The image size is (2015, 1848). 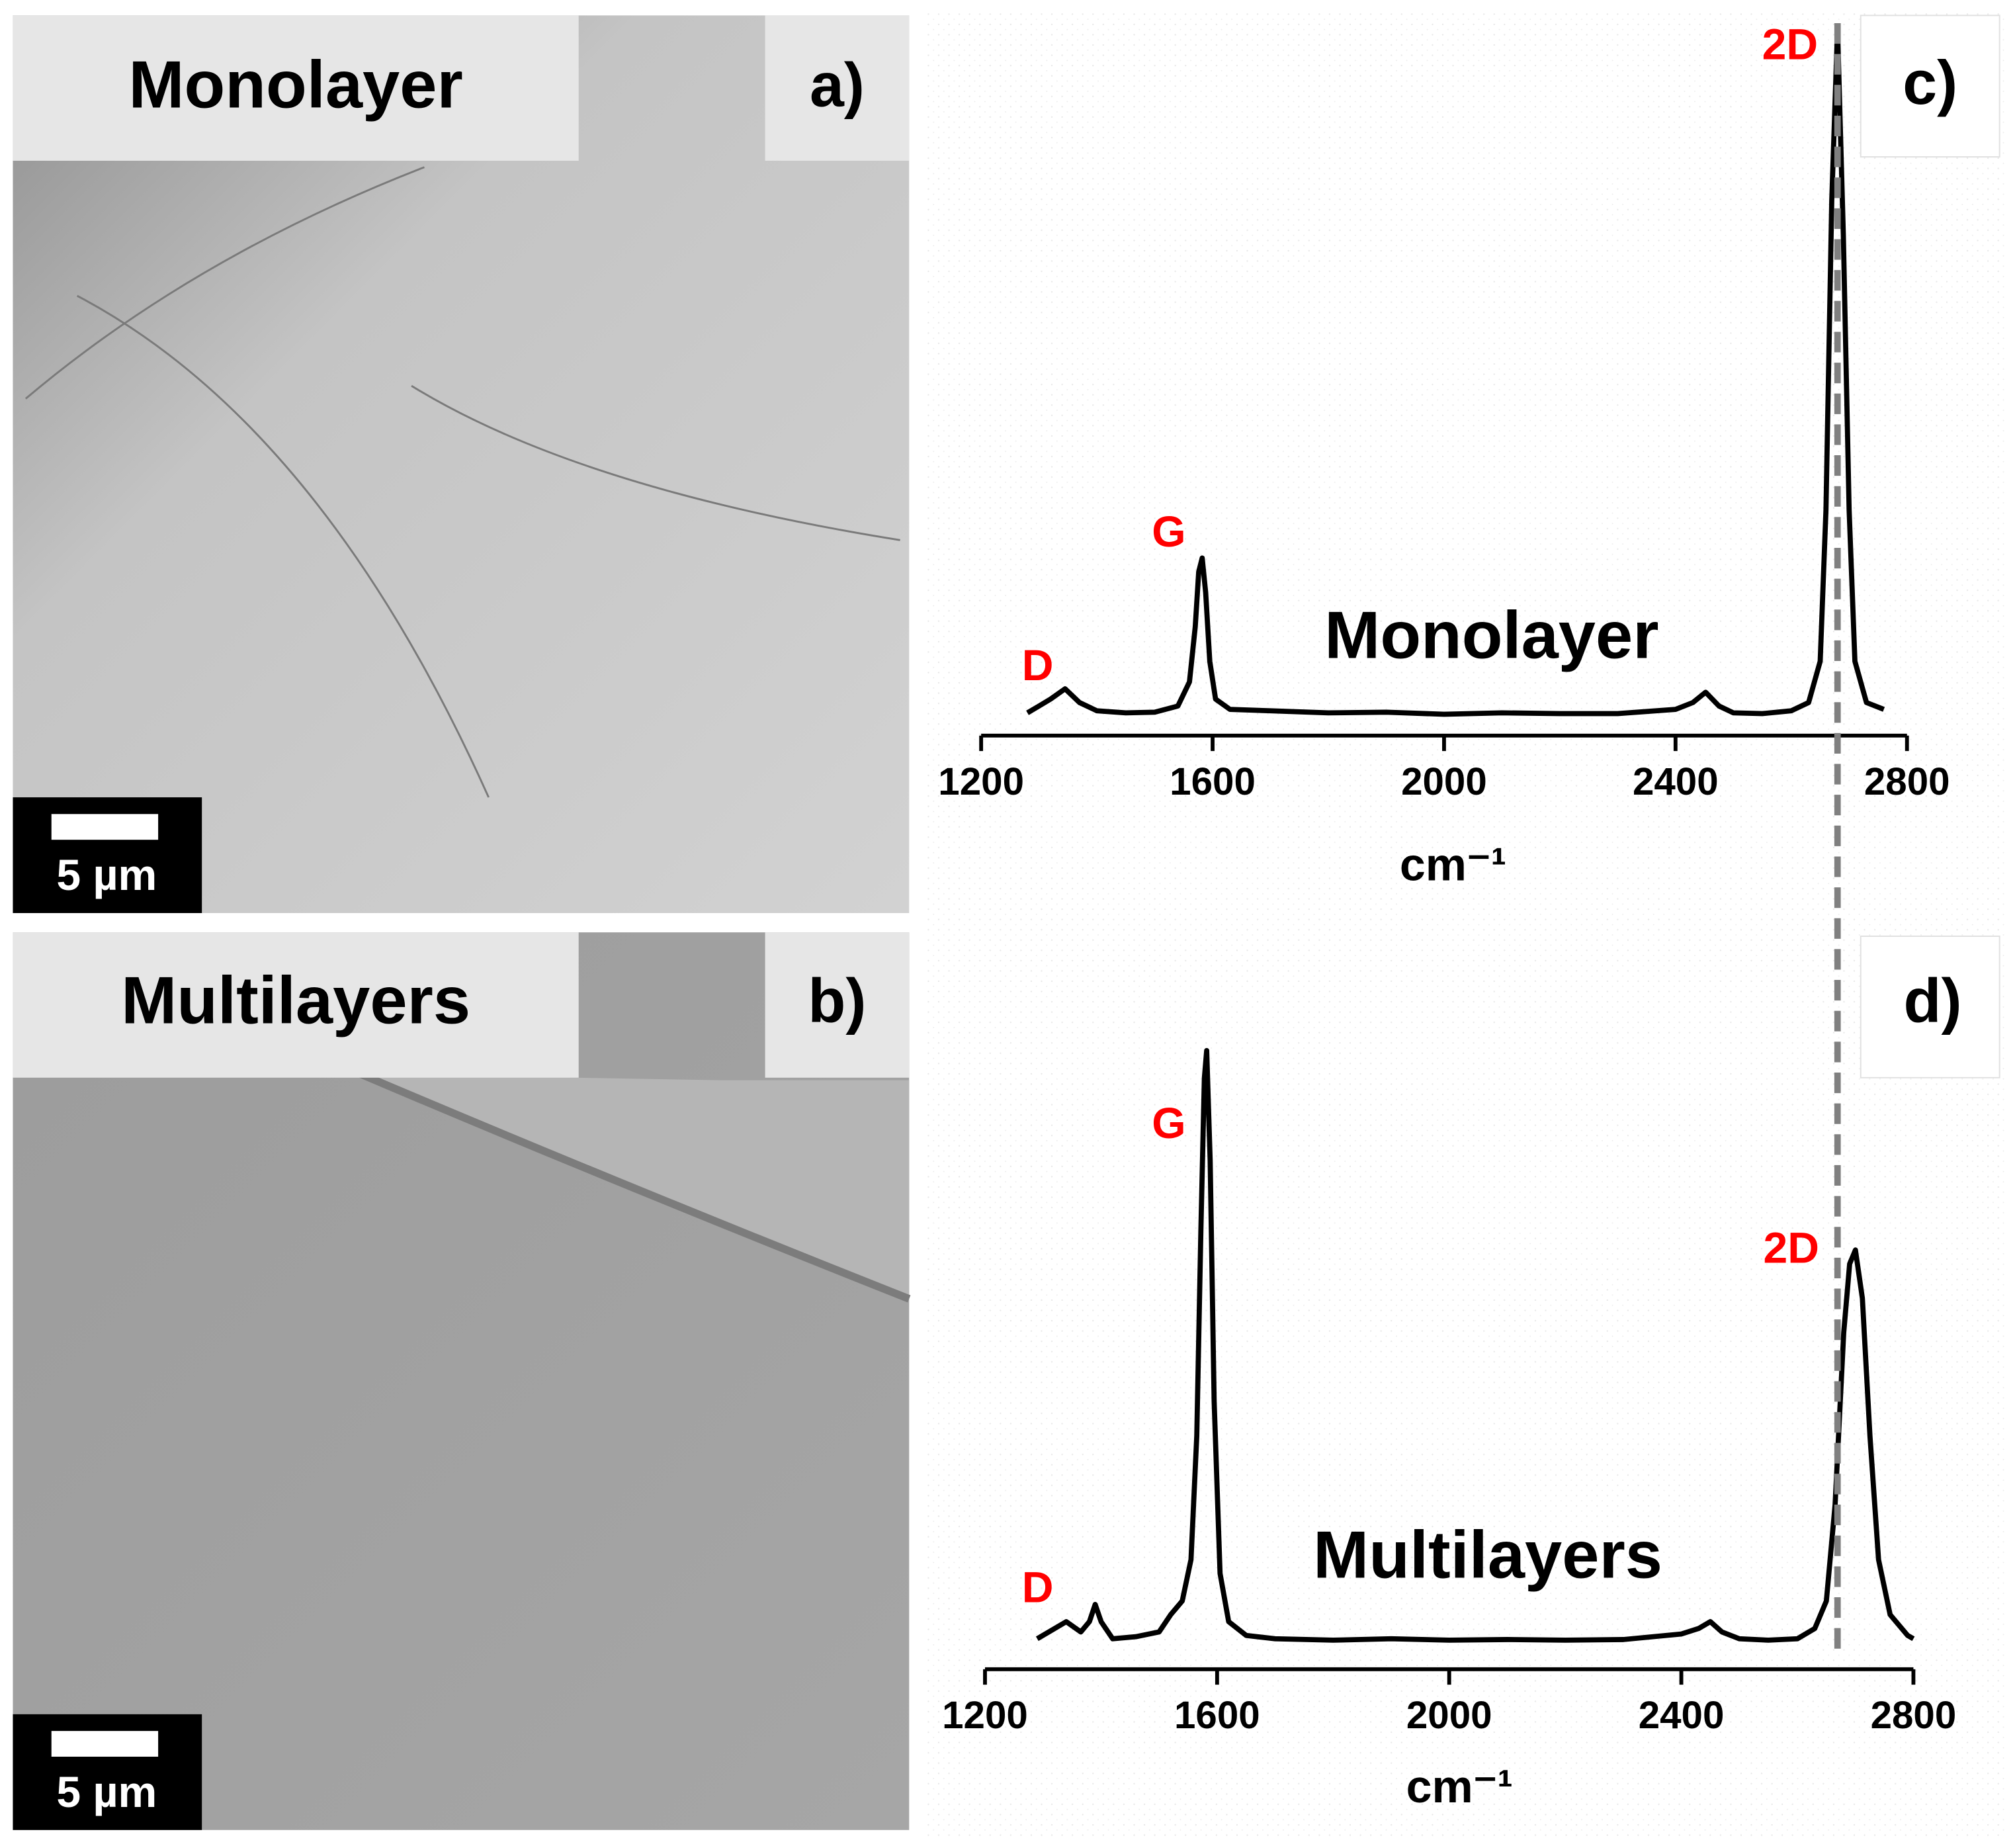 I want to click on panel-label: b), so click(x=837, y=1001).